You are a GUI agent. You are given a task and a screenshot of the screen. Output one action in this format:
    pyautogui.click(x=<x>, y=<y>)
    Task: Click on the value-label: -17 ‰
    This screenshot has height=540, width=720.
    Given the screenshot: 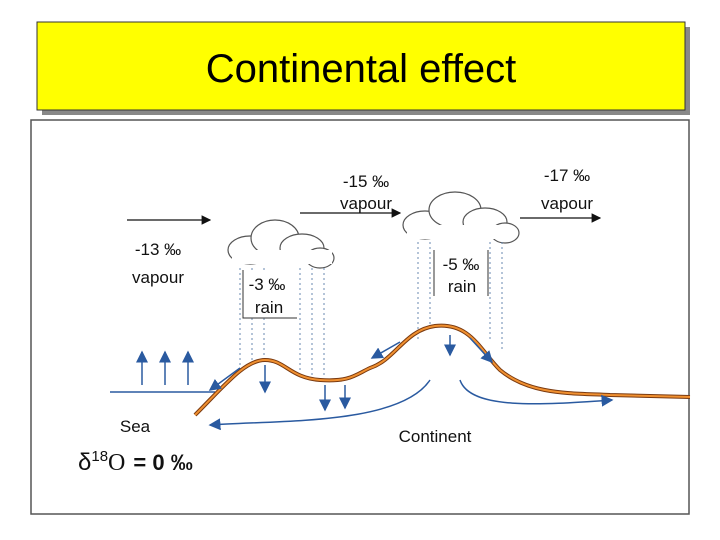 What is the action you would take?
    pyautogui.click(x=567, y=175)
    